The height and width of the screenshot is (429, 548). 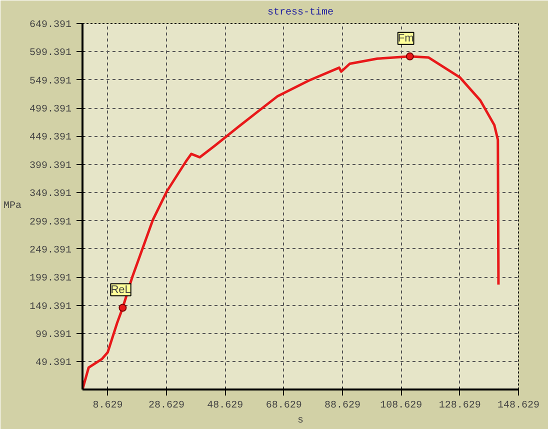 What do you see at coordinates (50, 138) in the screenshot?
I see `y-tick-label: 449.391` at bounding box center [50, 138].